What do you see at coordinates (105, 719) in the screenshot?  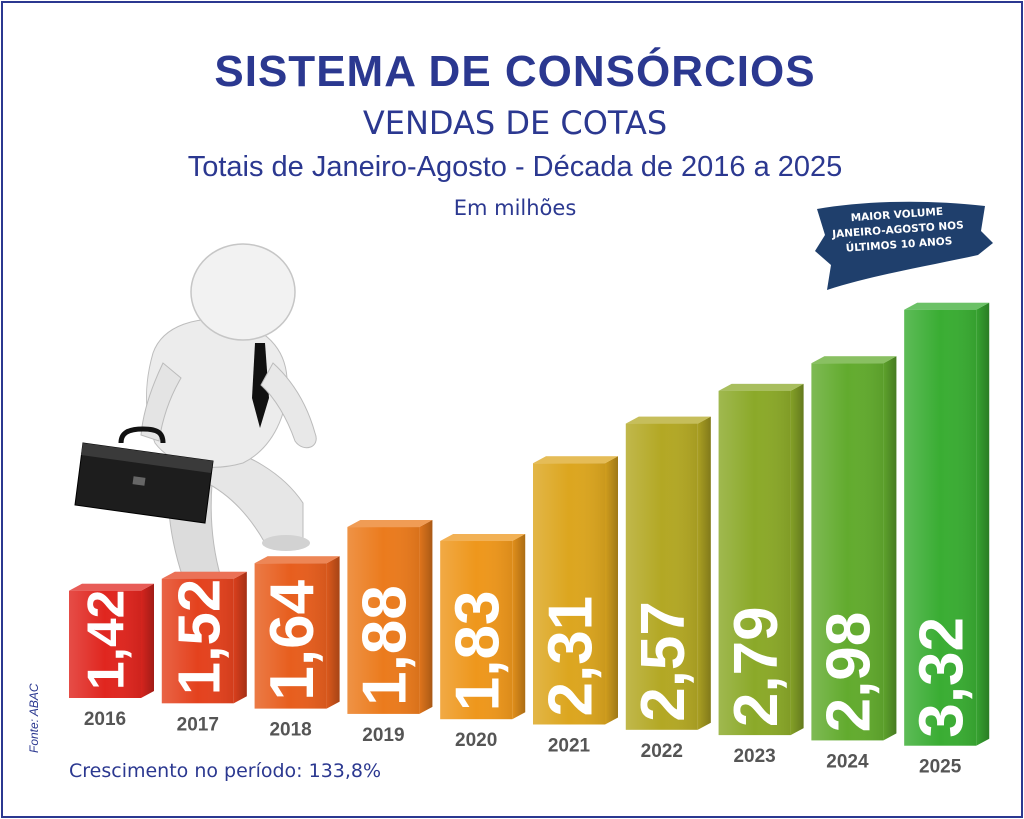 I see `year-label-2016: 2016` at bounding box center [105, 719].